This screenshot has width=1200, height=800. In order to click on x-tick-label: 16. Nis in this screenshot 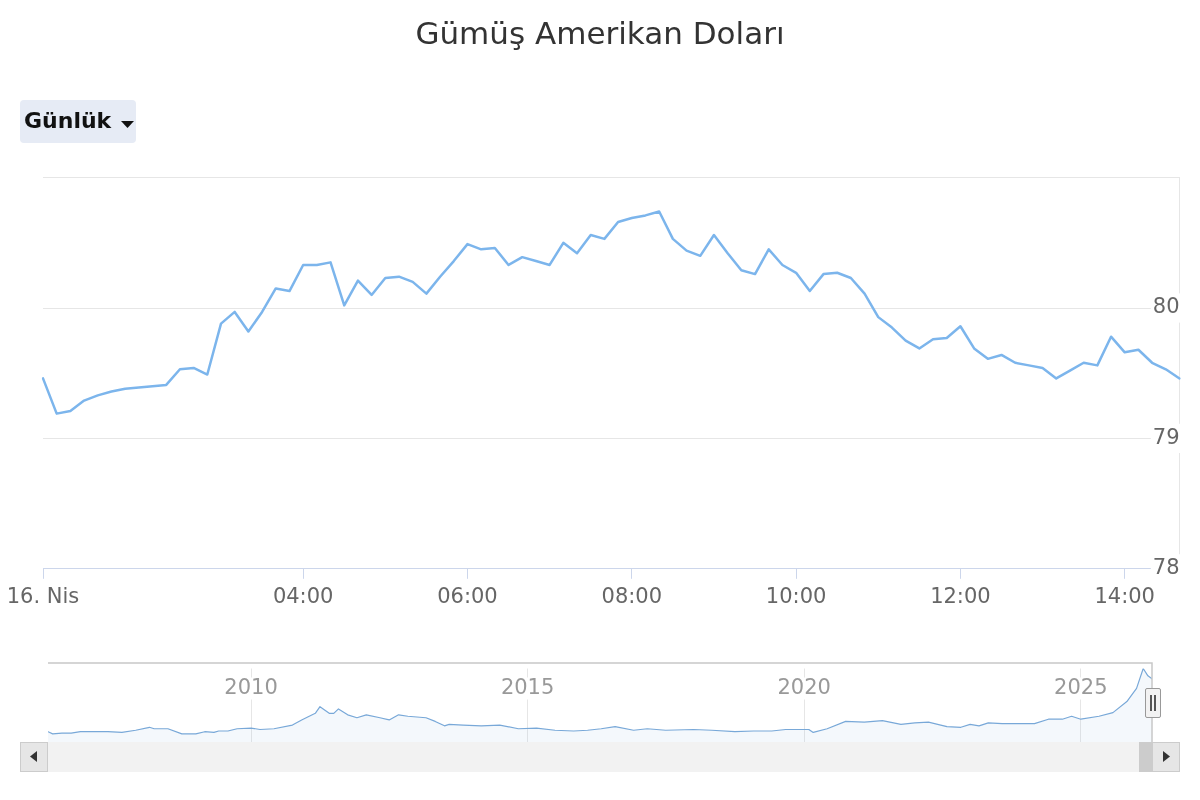, I will do `click(43, 595)`.